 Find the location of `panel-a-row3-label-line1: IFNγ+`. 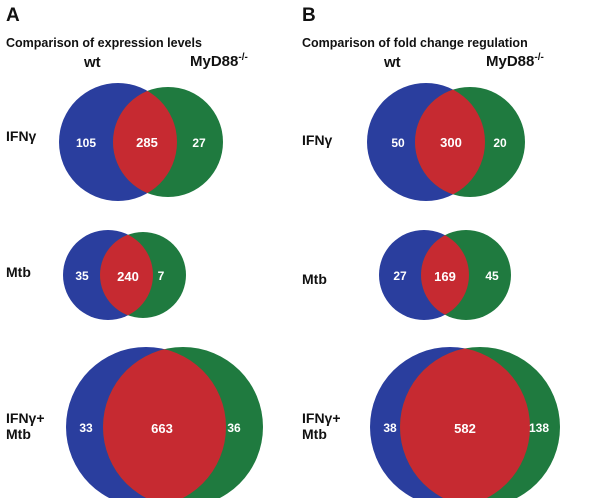

panel-a-row3-label-line1: IFNγ+ is located at coordinates (25, 418).